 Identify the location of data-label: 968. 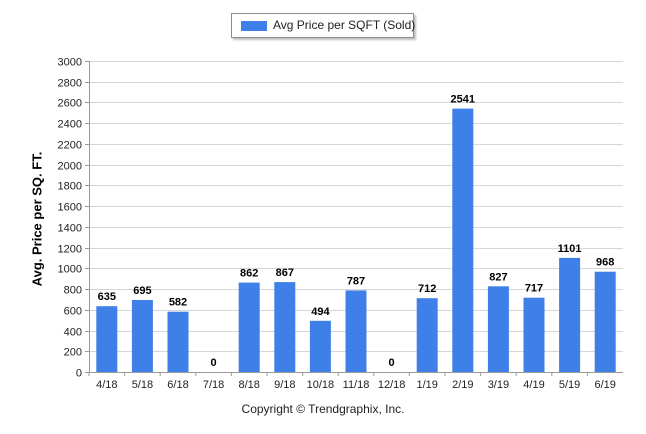
(605, 263).